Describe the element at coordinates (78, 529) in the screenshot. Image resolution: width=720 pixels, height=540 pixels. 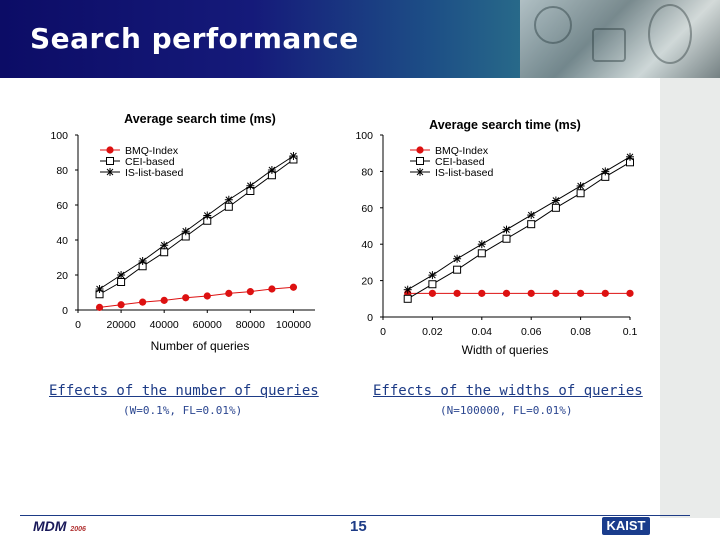
I see `mdm-logo-year: 2006` at that location.